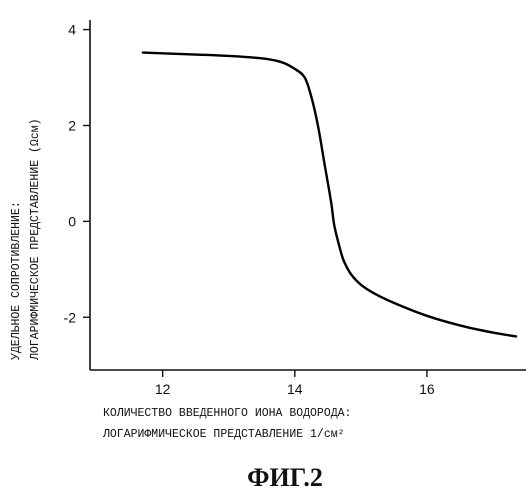 This screenshot has height=499, width=528. I want to click on x-axis-label-line-1: КОЛИЧЕСТВО ВВЕДЕННОГО ИОНА ВОДОРОДА:, so click(227, 413).